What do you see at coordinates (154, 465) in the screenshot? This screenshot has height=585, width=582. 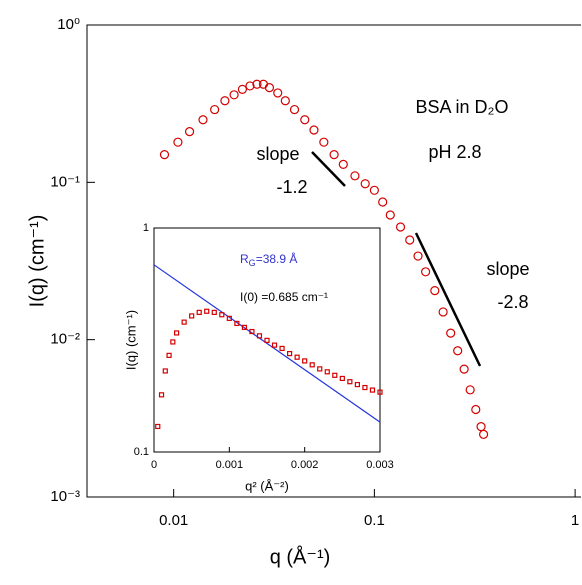 I see `x-tick-label: 0` at bounding box center [154, 465].